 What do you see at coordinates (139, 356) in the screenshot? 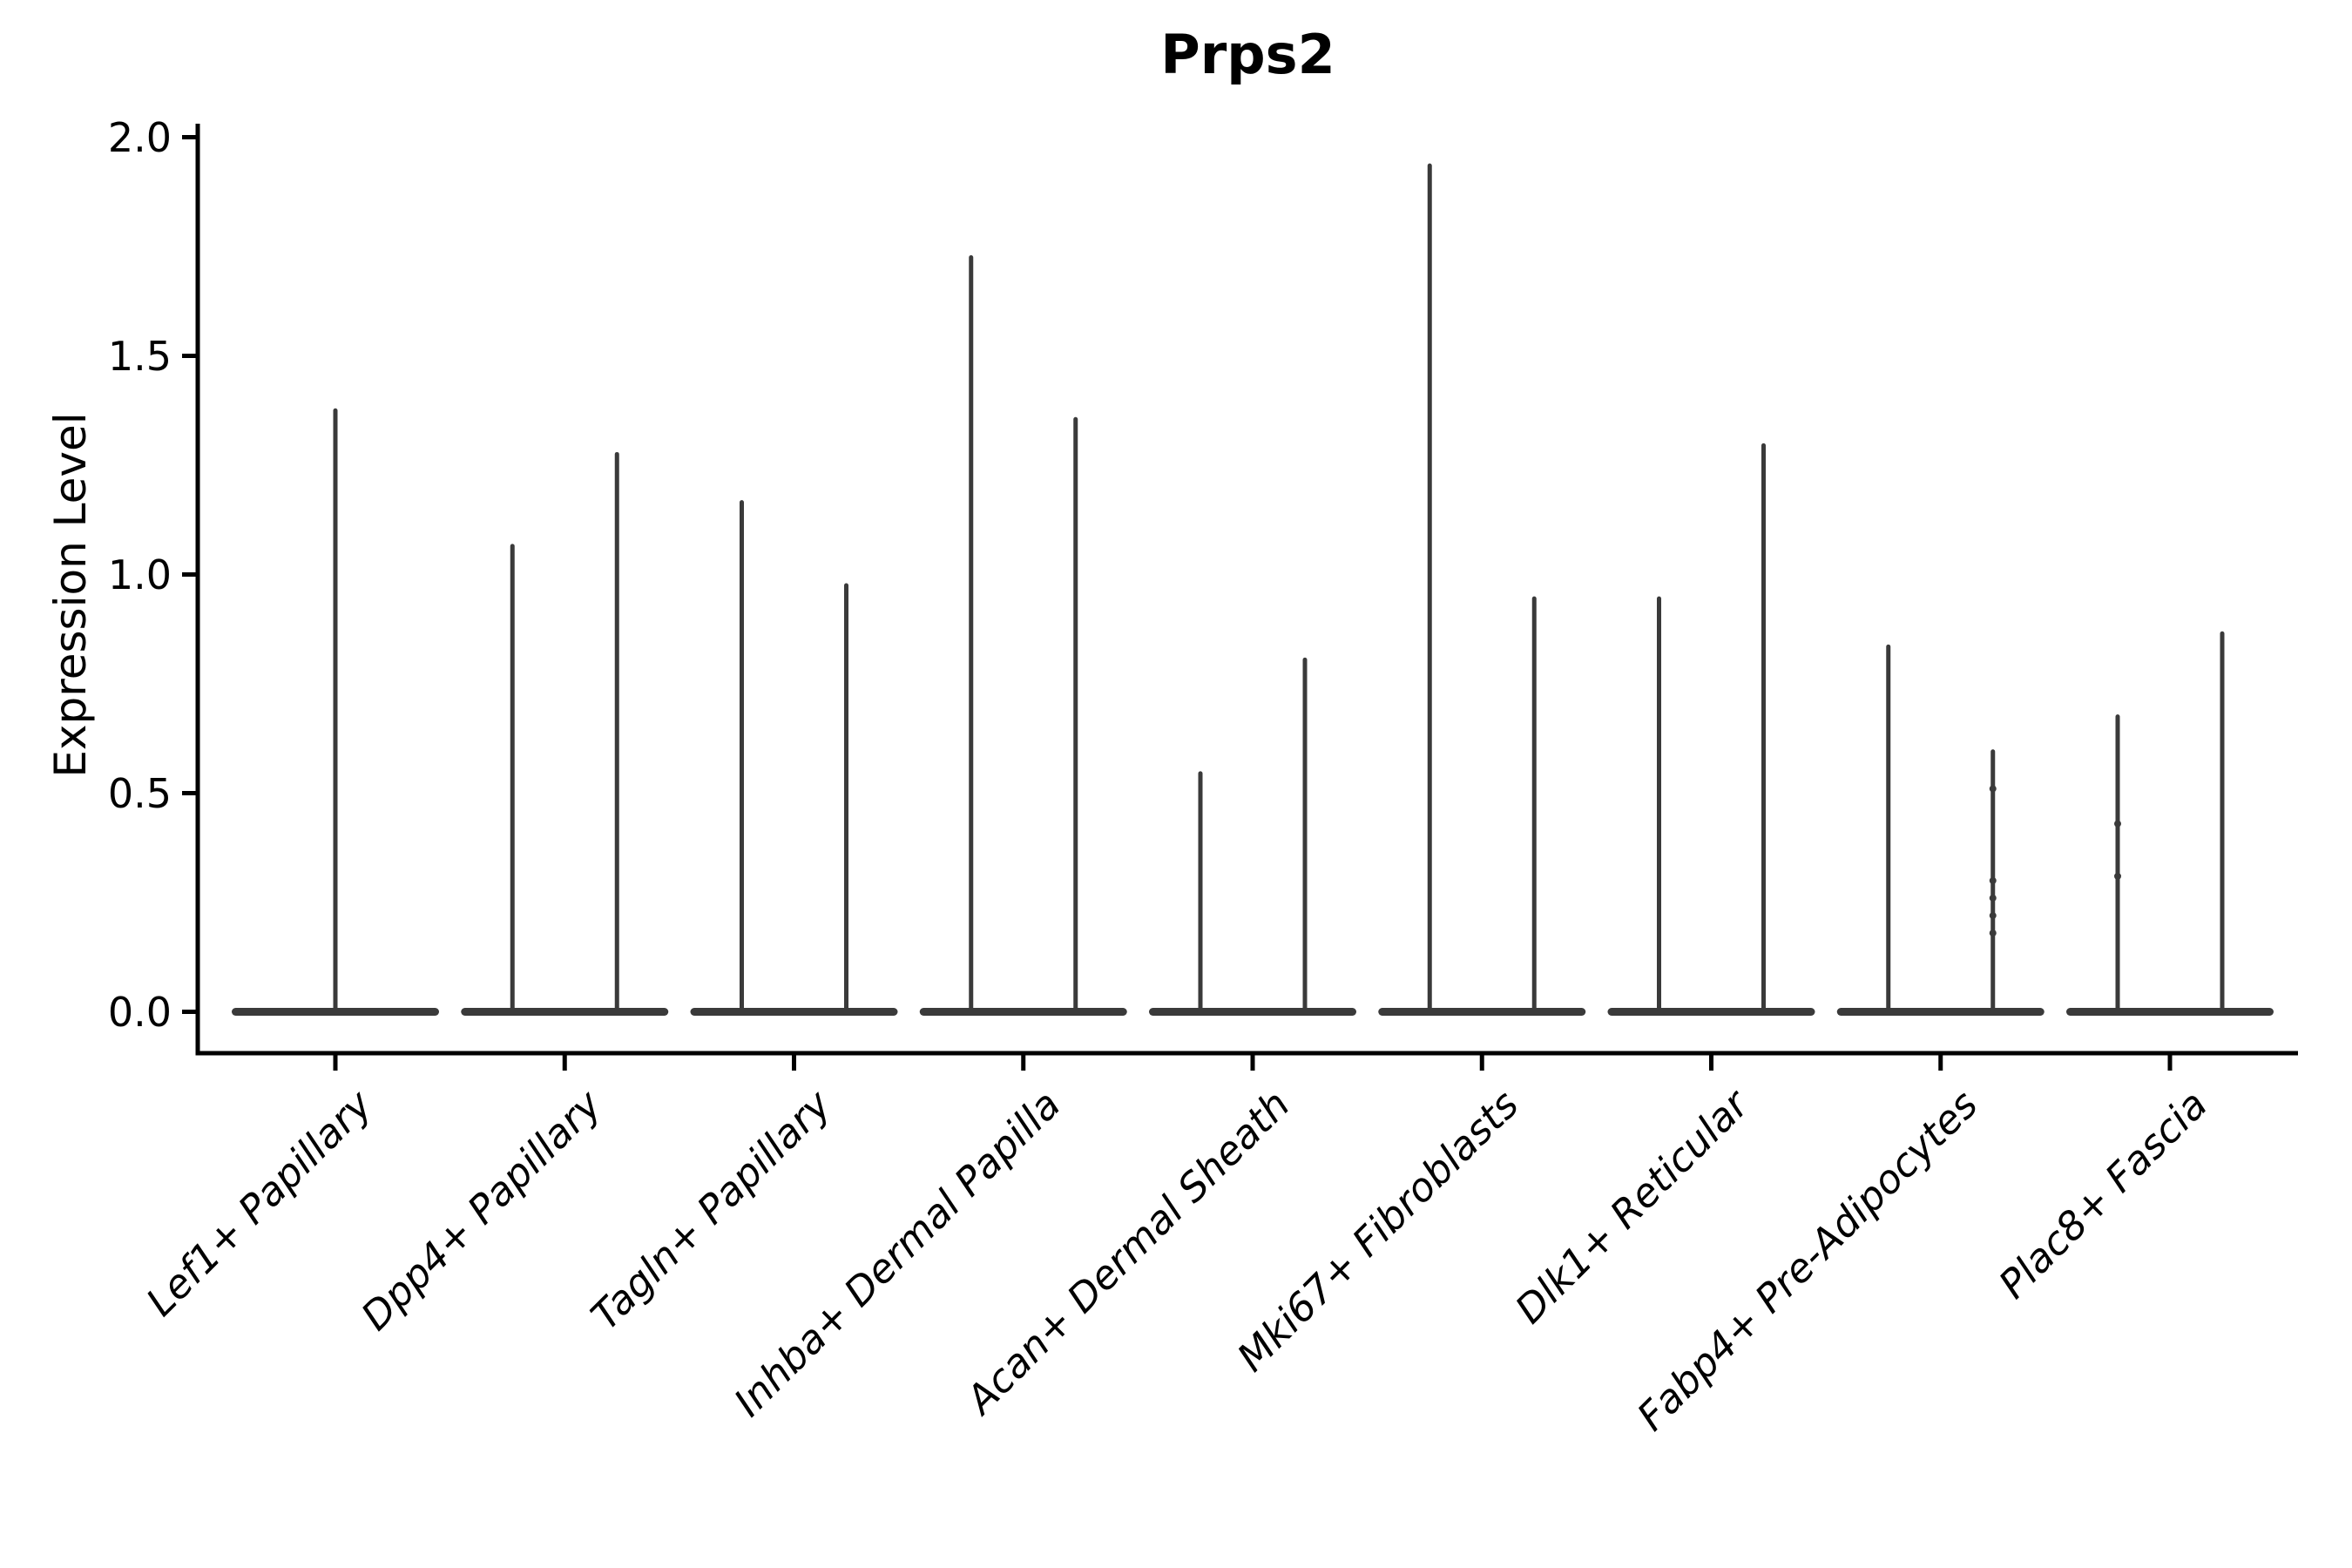
I see `y-tick-label: 1.5` at bounding box center [139, 356].